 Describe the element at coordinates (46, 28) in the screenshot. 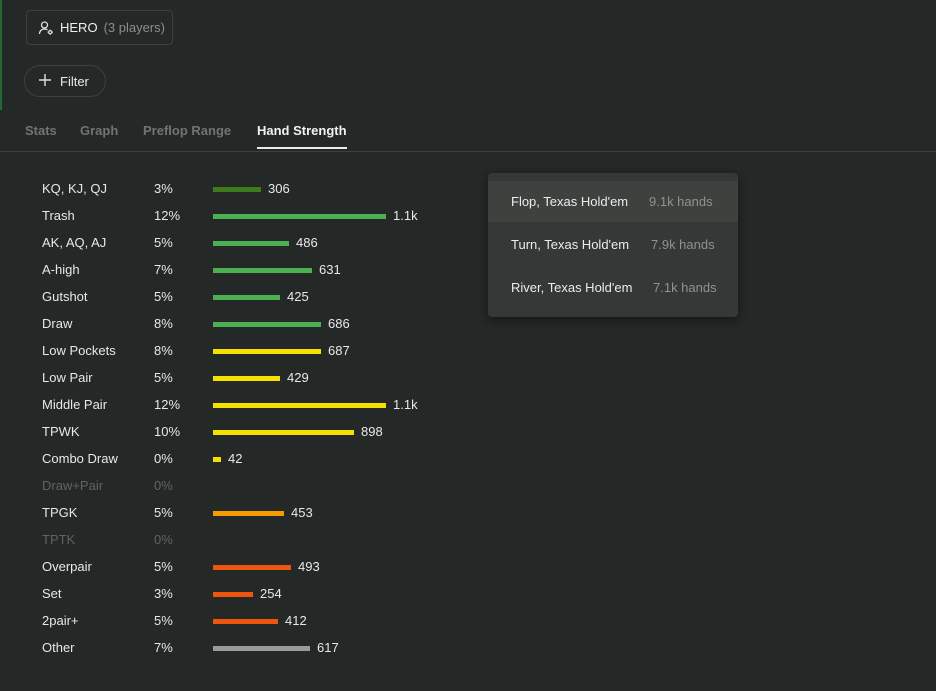

I see `user-settings-icon` at that location.